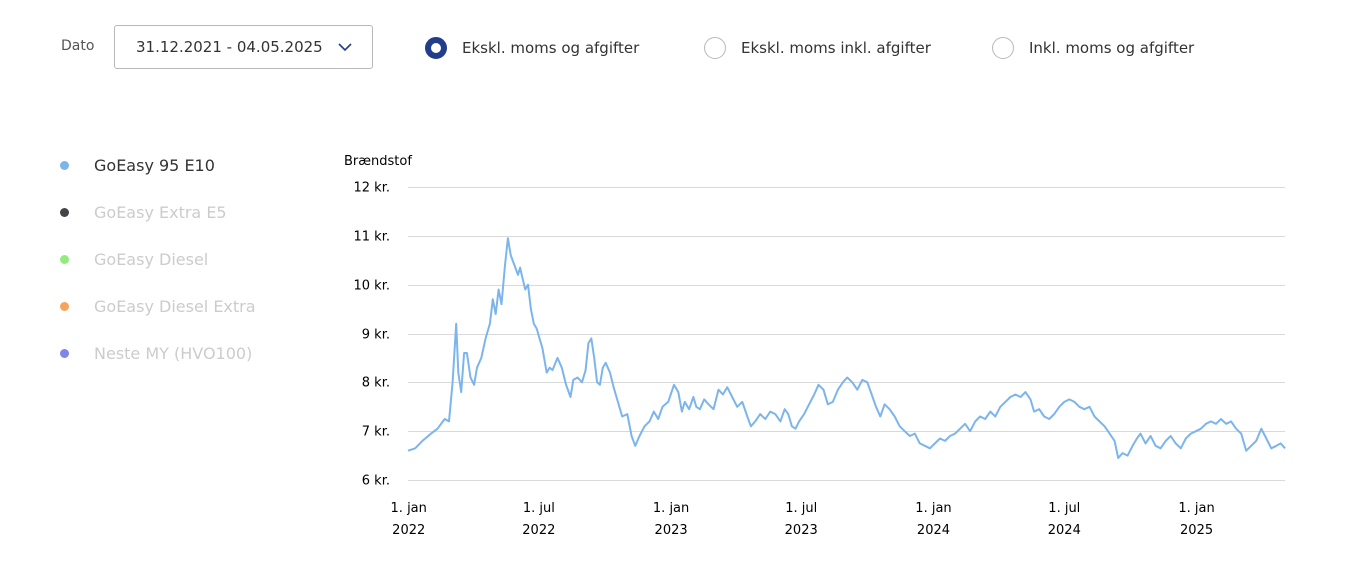 Image resolution: width=1351 pixels, height=567 pixels. What do you see at coordinates (345, 47) in the screenshot?
I see `chevron-down-icon` at bounding box center [345, 47].